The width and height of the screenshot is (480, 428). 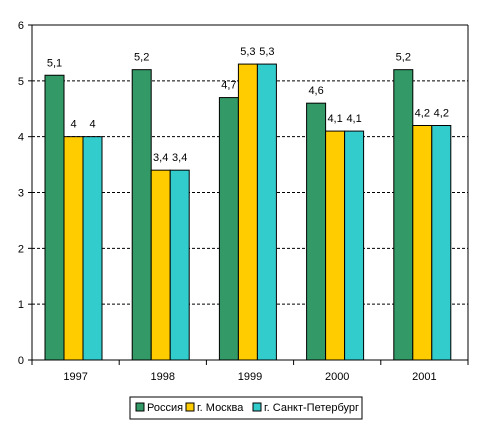 What do you see at coordinates (315, 91) in the screenshot?
I see `data-label: 4,6` at bounding box center [315, 91].